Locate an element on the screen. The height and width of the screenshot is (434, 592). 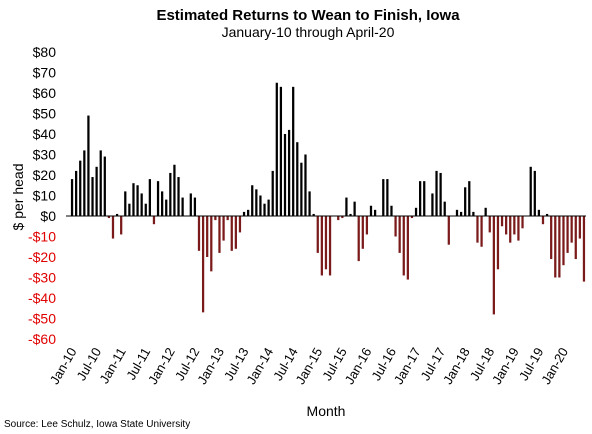
y-tick-label: -$40 is located at coordinates (42, 298).